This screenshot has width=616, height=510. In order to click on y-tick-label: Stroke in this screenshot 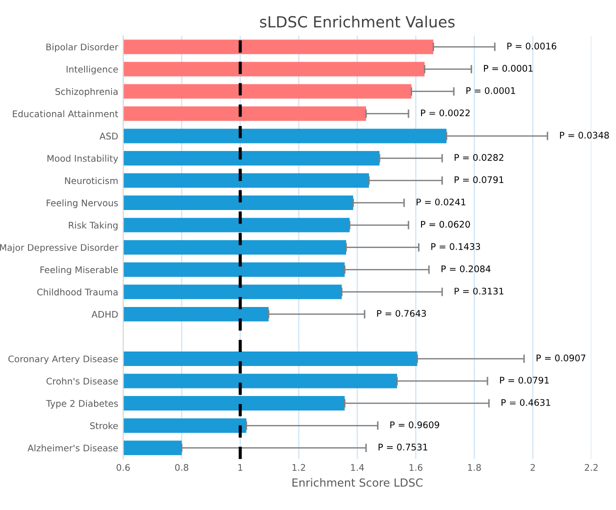, I will do `click(104, 426)`.